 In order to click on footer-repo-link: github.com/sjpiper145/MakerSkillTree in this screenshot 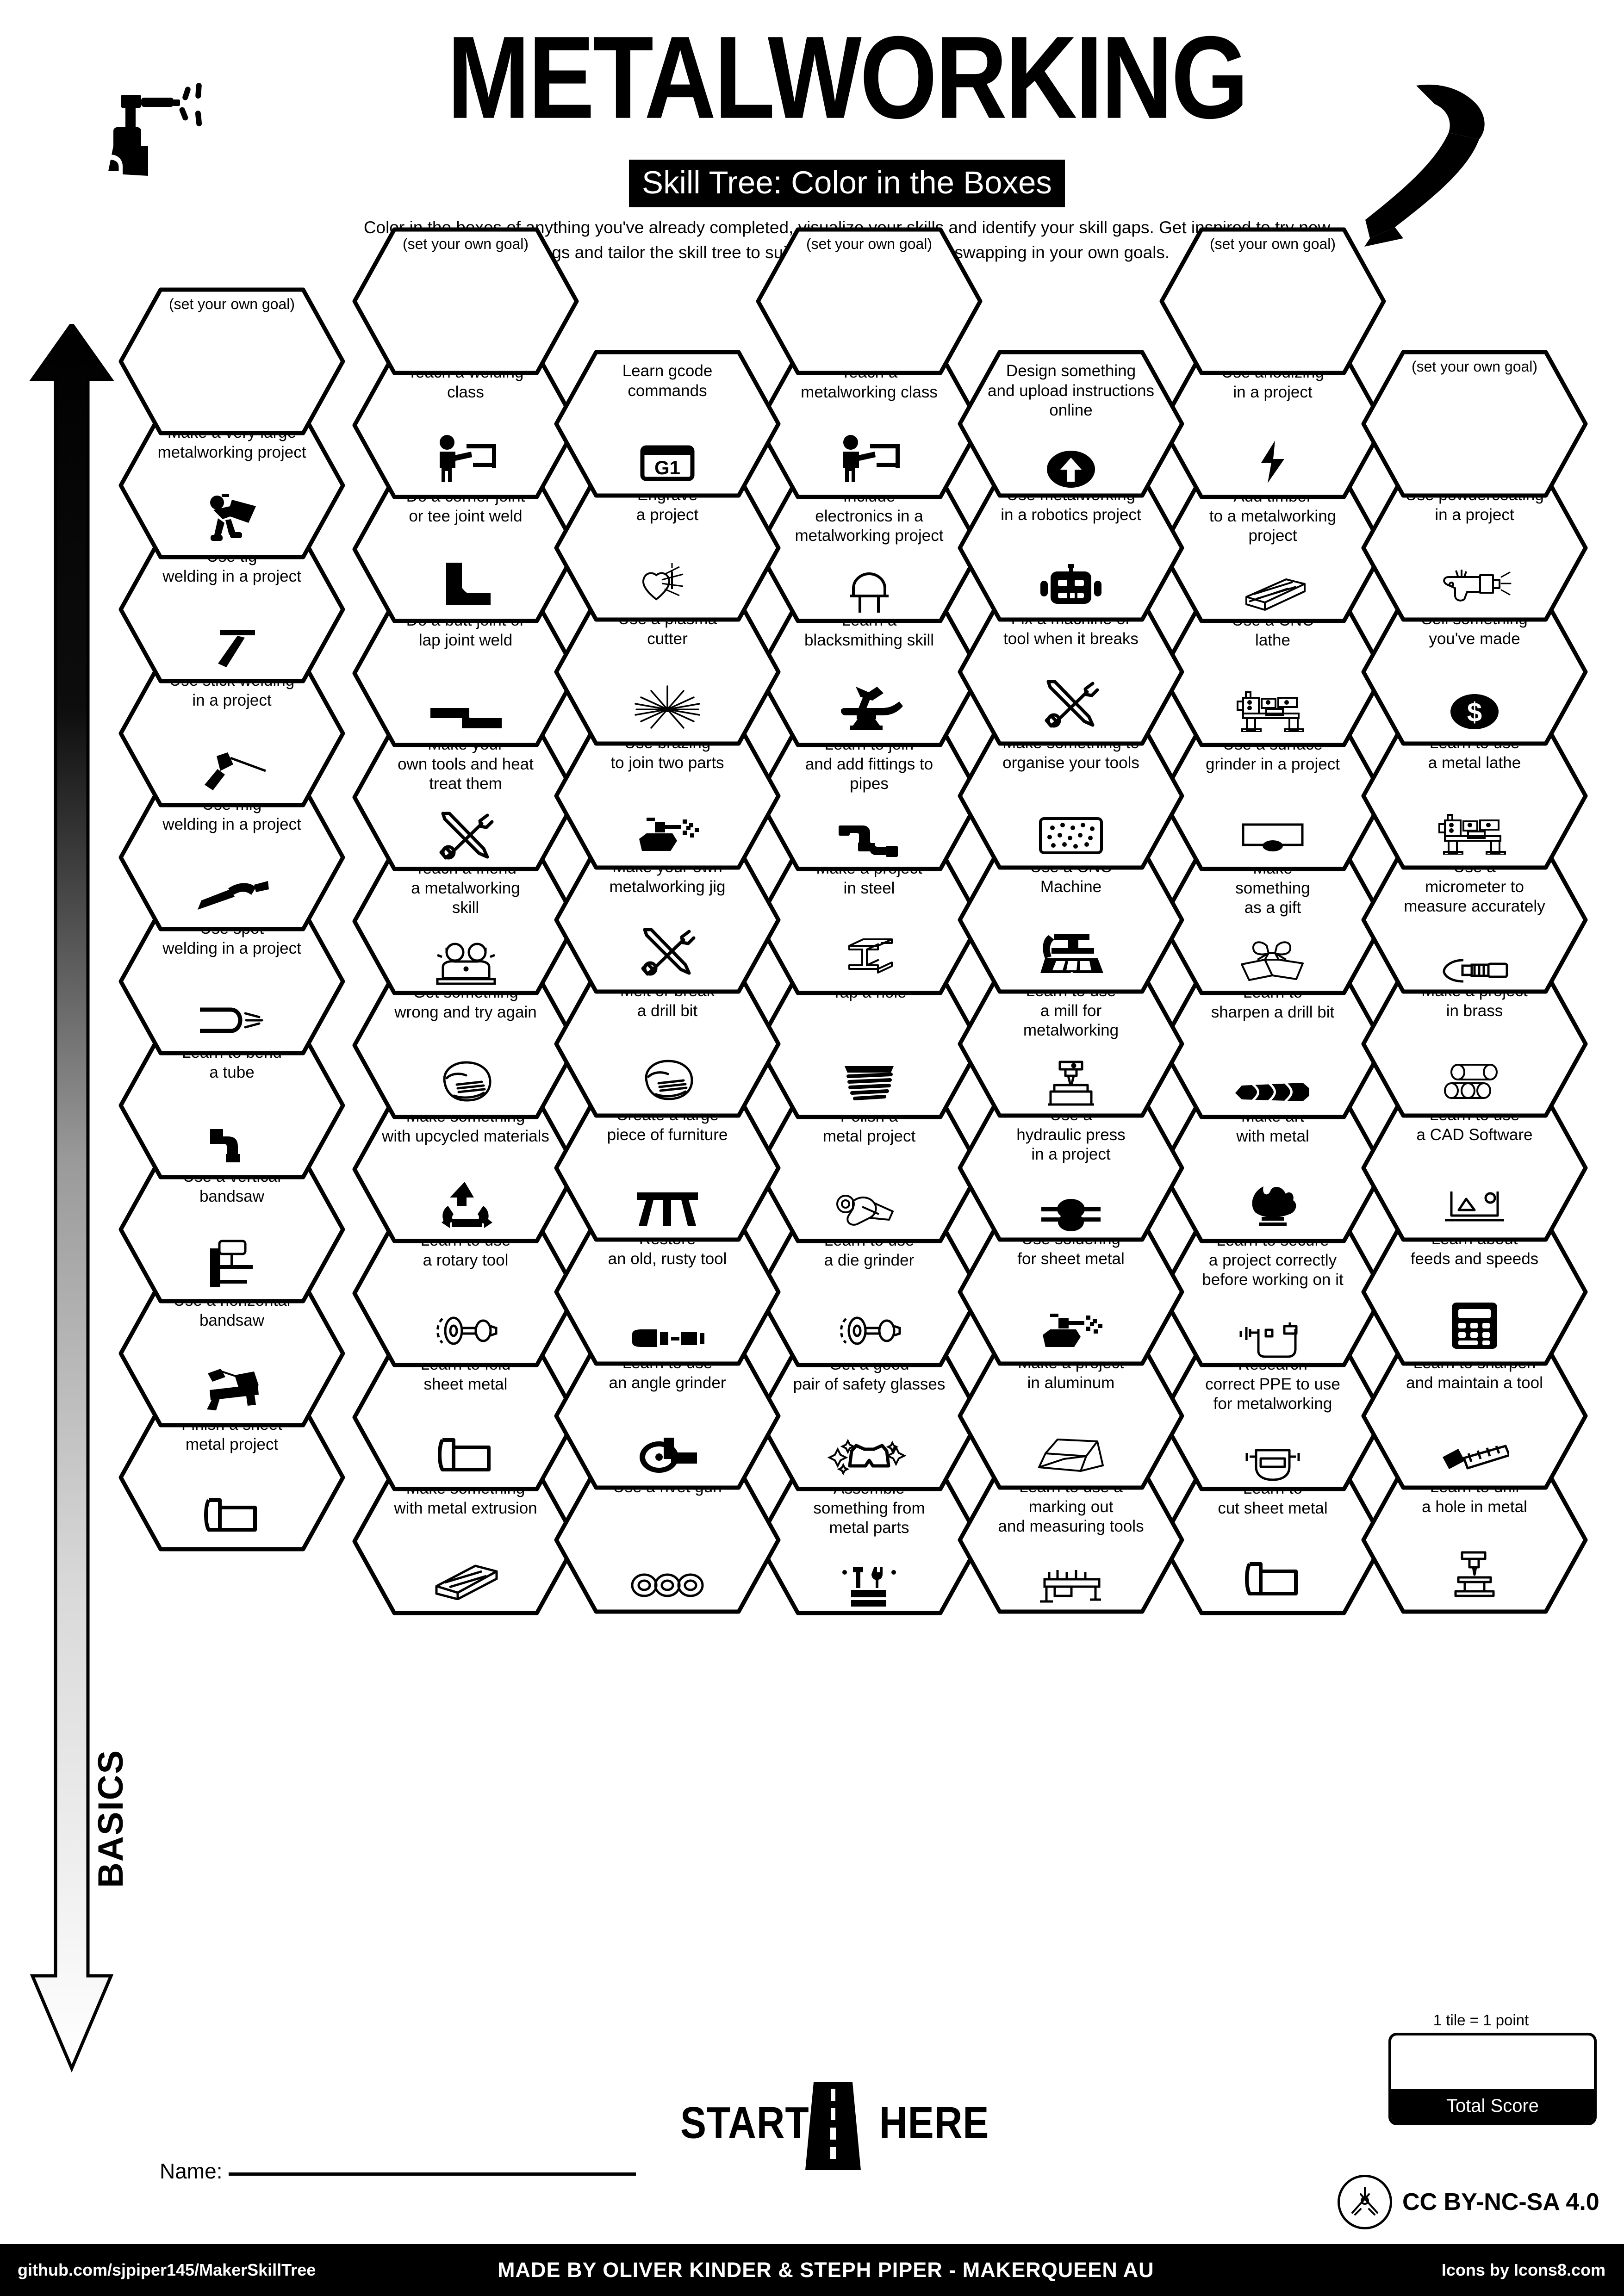, I will do `click(167, 2269)`.